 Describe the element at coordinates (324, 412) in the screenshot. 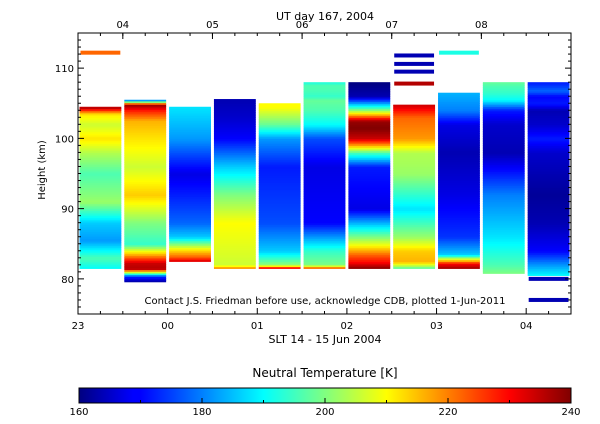

I see `colorbar-tick-label: 200` at that location.